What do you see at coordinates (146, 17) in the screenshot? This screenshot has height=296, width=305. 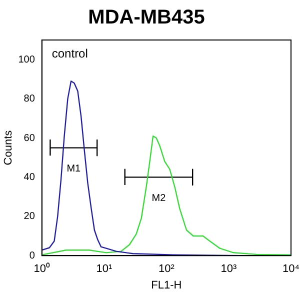 I see `chart-title: MDA-MB435` at bounding box center [146, 17].